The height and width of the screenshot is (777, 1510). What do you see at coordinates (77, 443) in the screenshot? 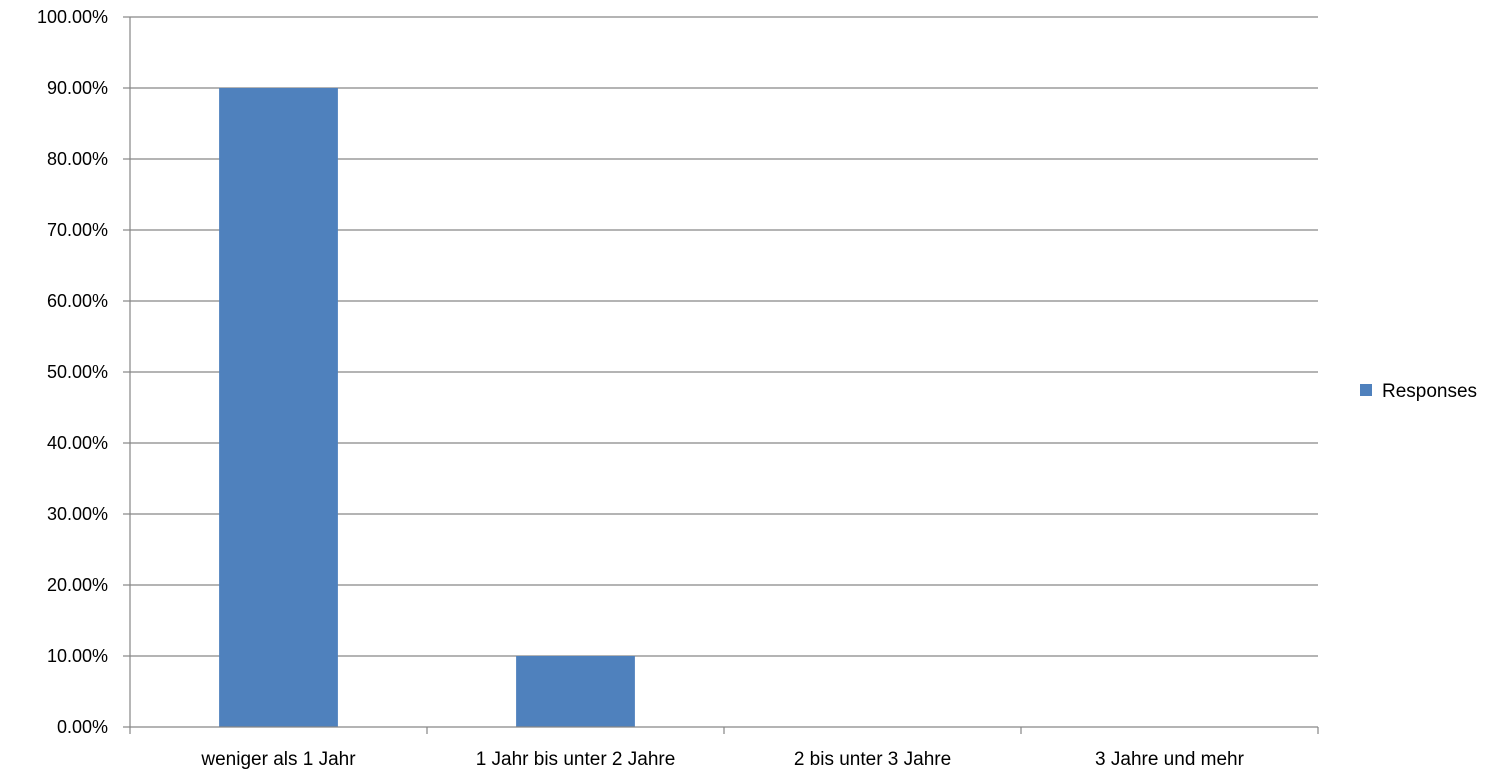
I see `y-tick-label: 40.00%` at bounding box center [77, 443].